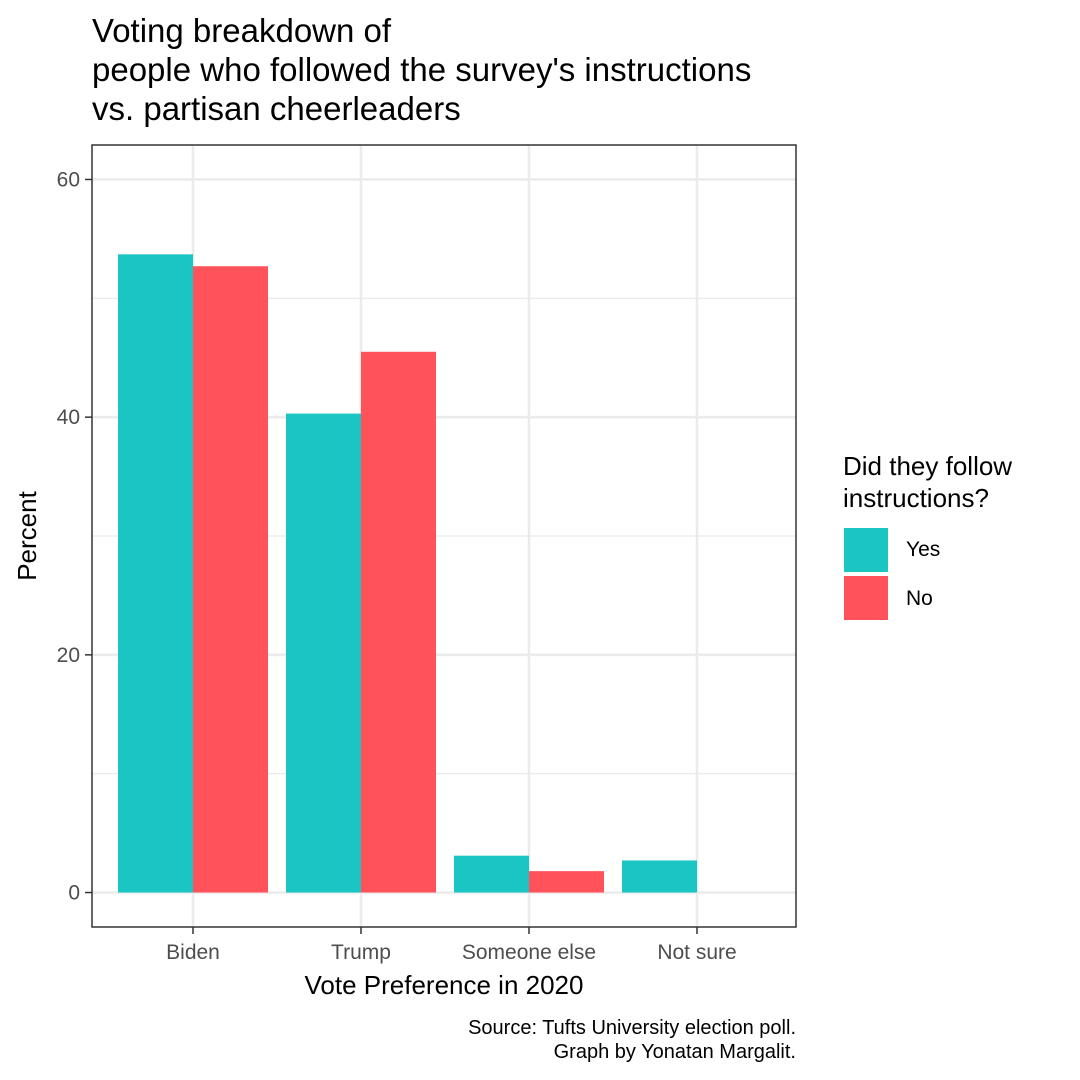 The width and height of the screenshot is (1080, 1080). What do you see at coordinates (928, 466) in the screenshot?
I see `legend-title-line-1: Did they follow` at bounding box center [928, 466].